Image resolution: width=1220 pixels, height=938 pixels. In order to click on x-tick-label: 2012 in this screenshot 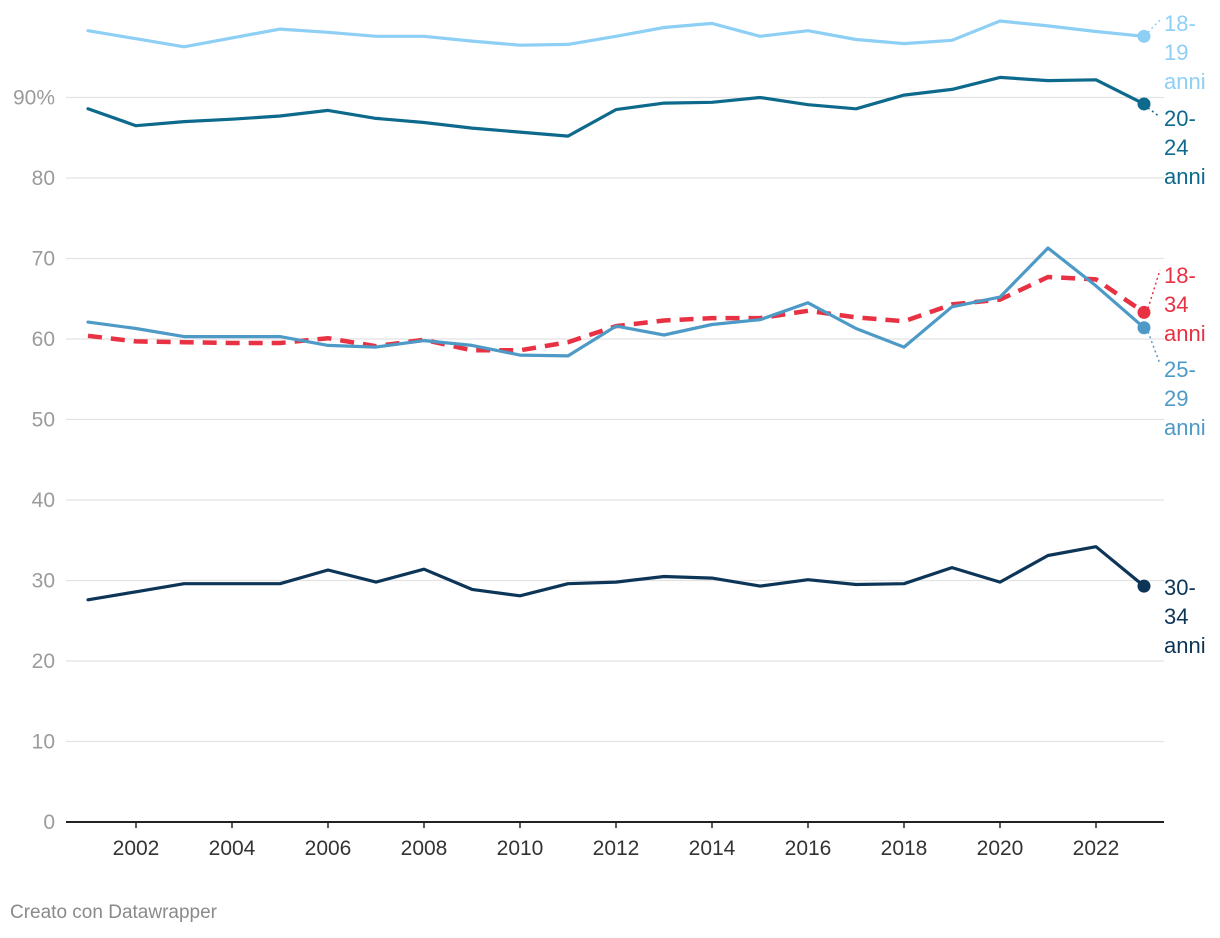, I will do `click(616, 848)`.